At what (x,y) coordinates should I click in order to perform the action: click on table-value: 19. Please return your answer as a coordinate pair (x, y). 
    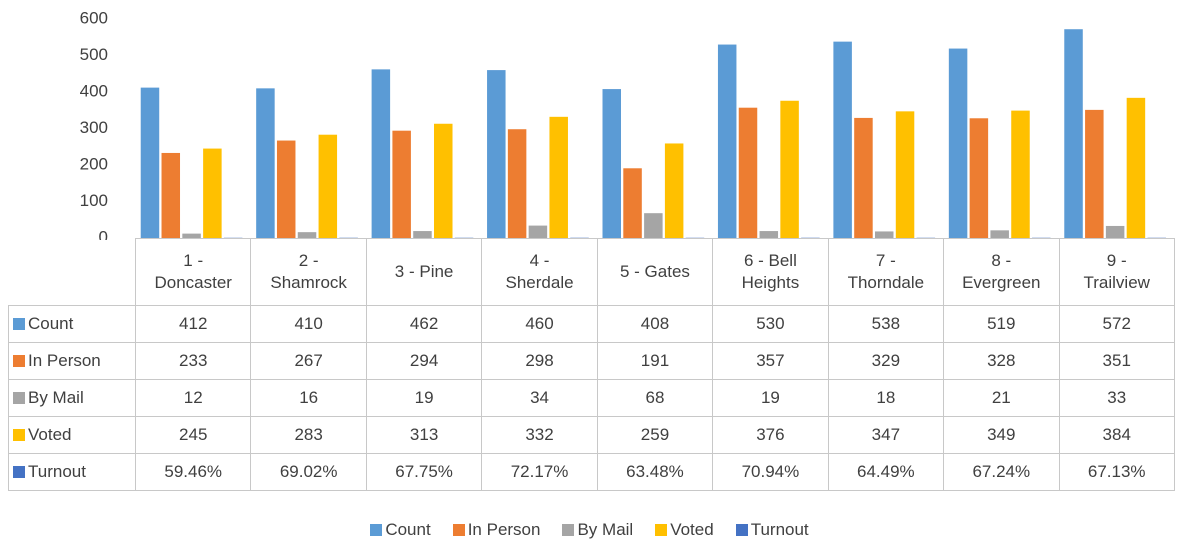
    Looking at the image, I should click on (770, 398).